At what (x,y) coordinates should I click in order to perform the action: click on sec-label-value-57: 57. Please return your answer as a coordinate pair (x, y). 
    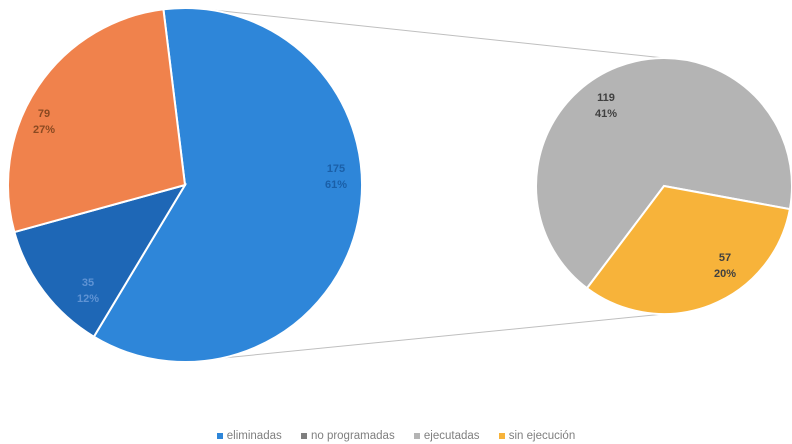
    Looking at the image, I should click on (725, 258).